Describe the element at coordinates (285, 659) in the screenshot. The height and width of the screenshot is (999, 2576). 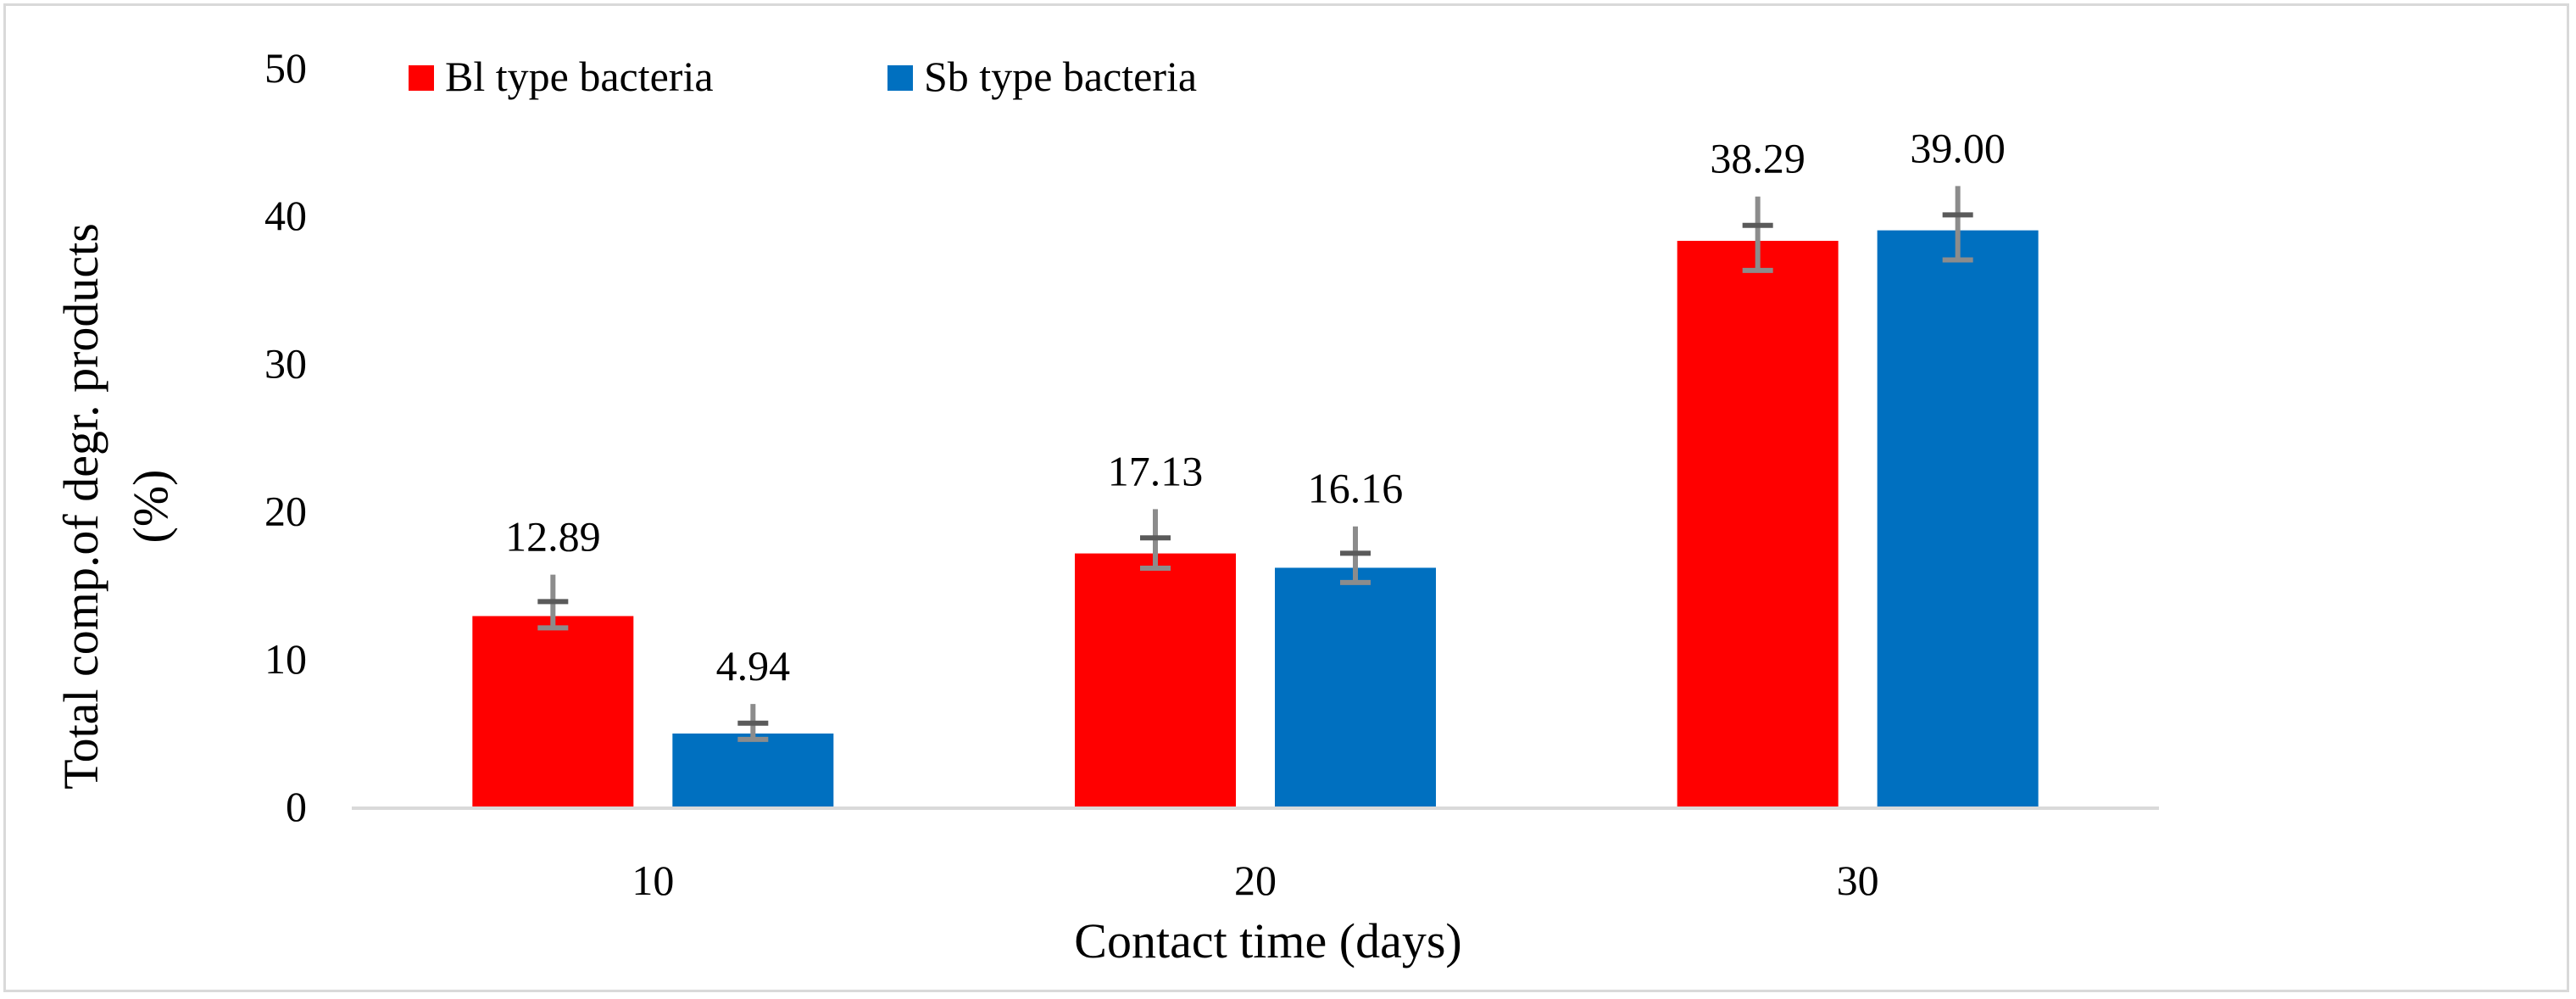
I see `y-tick-label-10: 10` at that location.